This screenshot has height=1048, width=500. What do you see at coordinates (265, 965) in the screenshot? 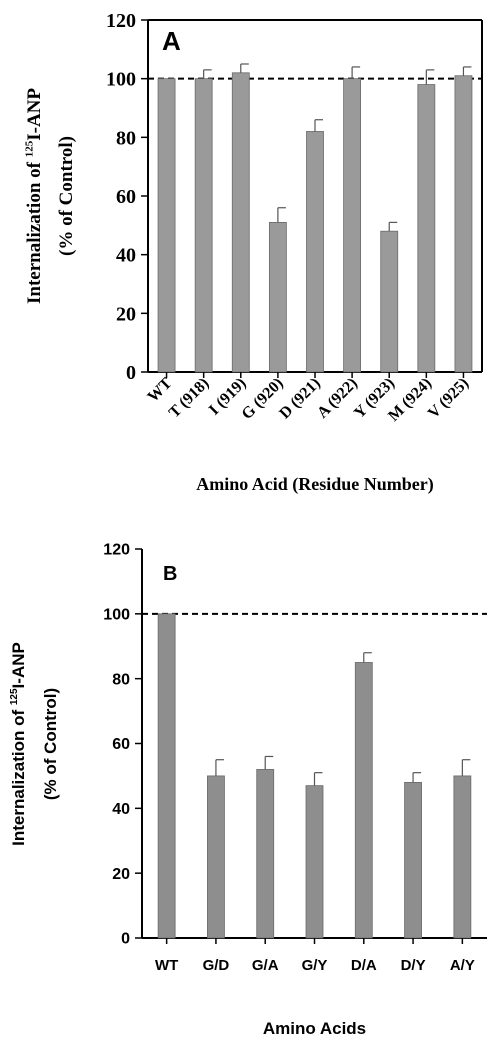
I see `x-tick-label: G/A` at bounding box center [265, 965].